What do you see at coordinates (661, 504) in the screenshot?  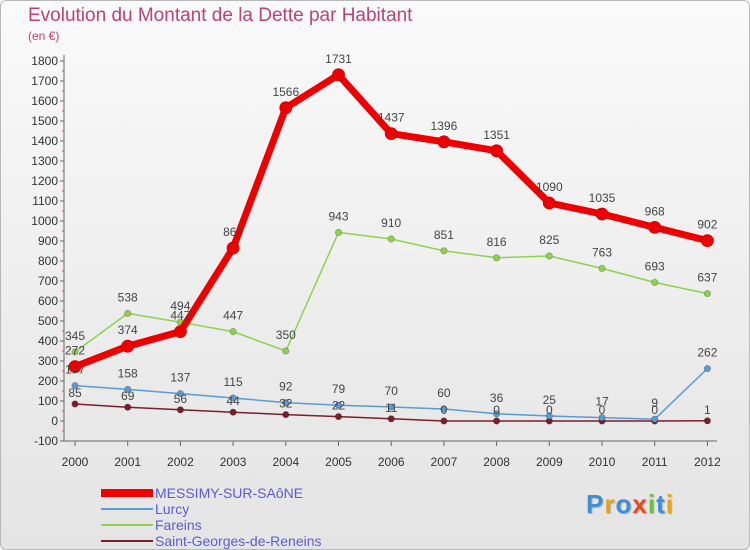 I see `logo-letter: t` at bounding box center [661, 504].